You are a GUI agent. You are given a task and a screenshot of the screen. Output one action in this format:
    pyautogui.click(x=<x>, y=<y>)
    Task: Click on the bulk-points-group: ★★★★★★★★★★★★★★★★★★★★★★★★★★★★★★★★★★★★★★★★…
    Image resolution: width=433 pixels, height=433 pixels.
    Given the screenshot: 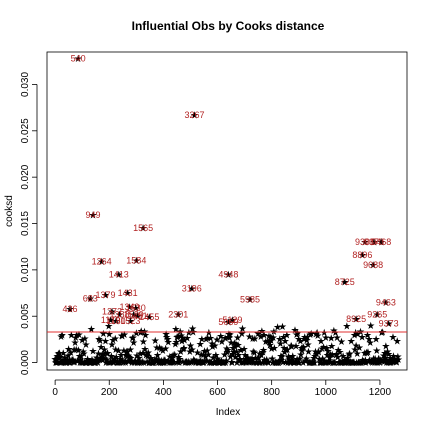 What is the action you would take?
    pyautogui.click(x=227, y=345)
    